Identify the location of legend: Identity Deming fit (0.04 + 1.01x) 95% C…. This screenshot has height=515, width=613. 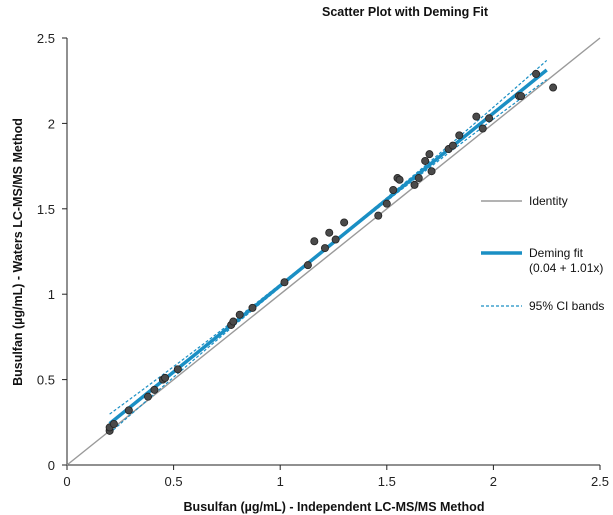
(542, 253).